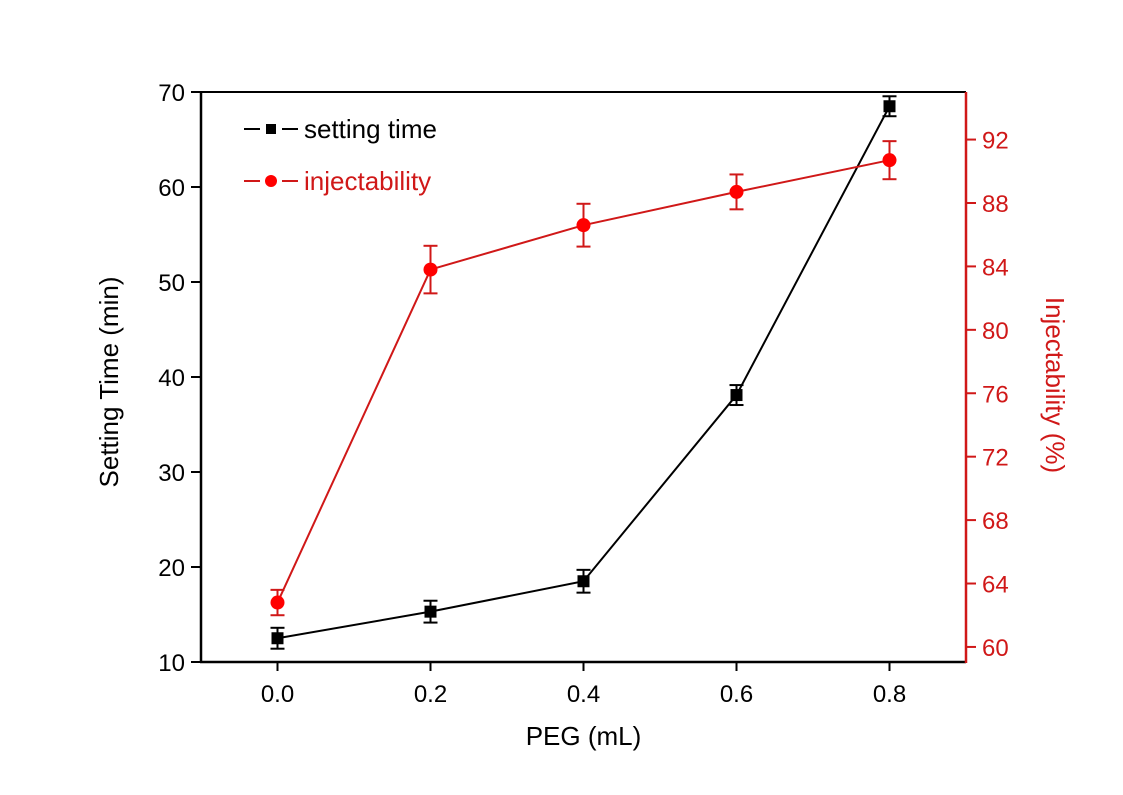 The image size is (1123, 795). I want to click on y-tick-label: 50, so click(171, 283).